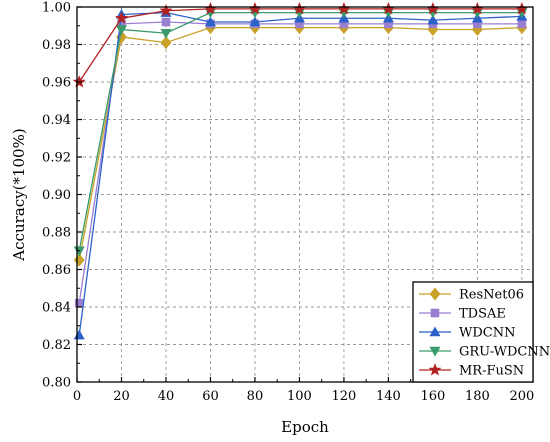 The image size is (550, 442). I want to click on x-tick-label: 100, so click(299, 396).